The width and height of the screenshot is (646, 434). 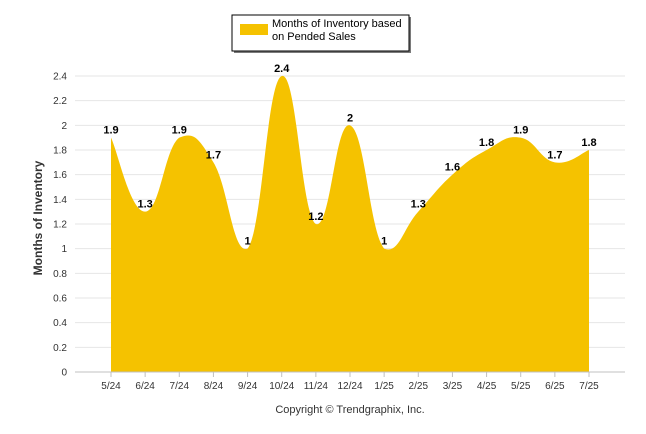 What do you see at coordinates (60, 77) in the screenshot?
I see `y-tick-label: 2.4` at bounding box center [60, 77].